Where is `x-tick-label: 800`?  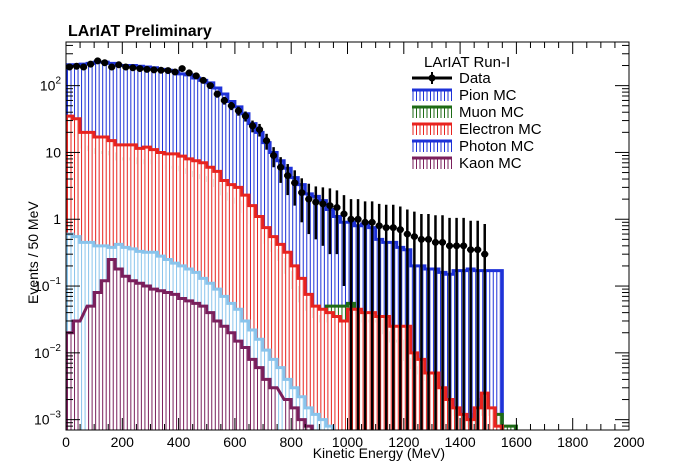 x-tick-label: 800 is located at coordinates (292, 442).